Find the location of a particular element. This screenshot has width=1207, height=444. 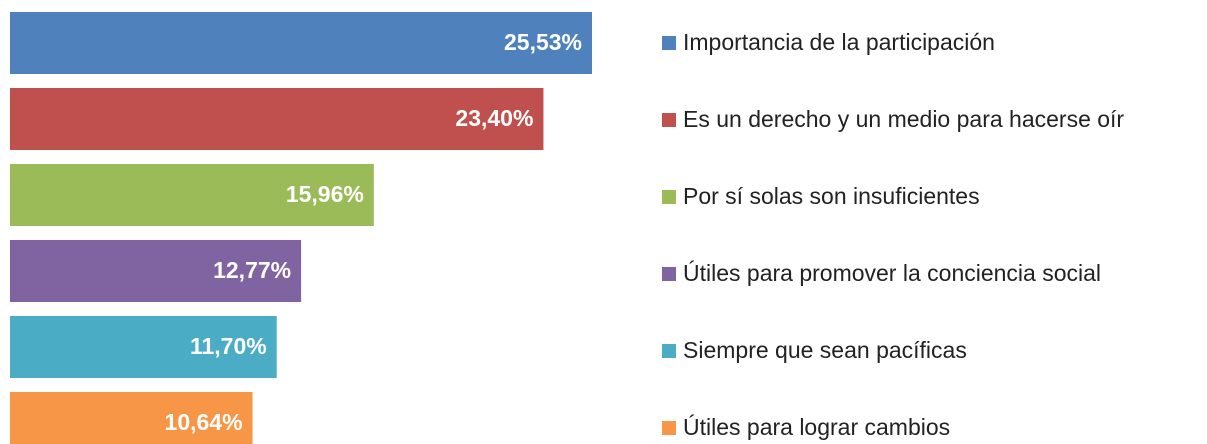

value-label: 25,53% is located at coordinates (543, 42).